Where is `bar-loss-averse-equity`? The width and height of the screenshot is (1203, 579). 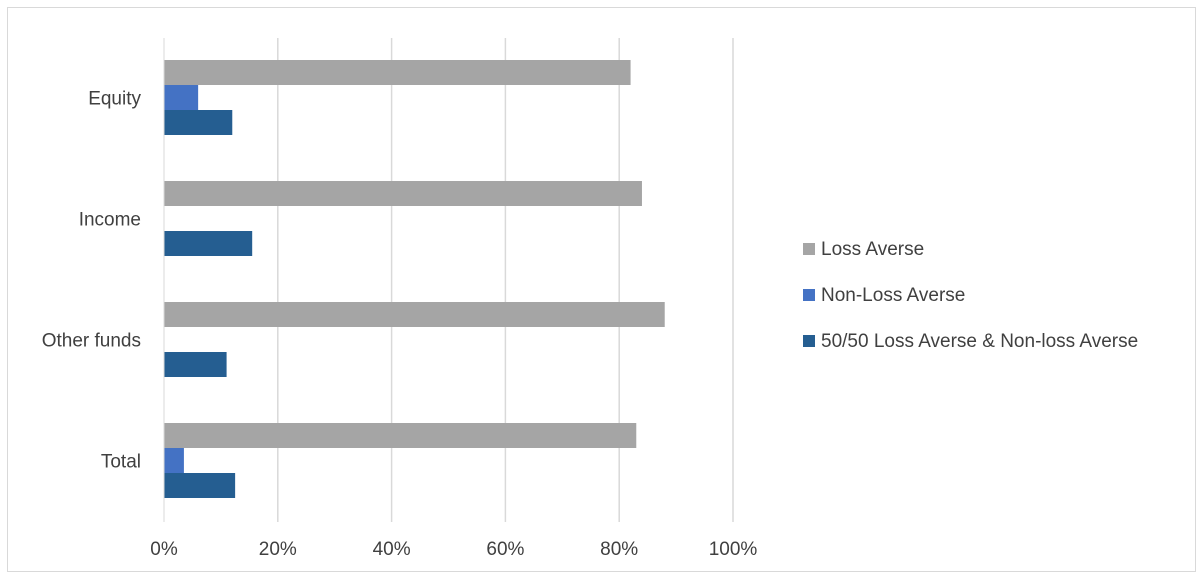
bar-loss-averse-equity is located at coordinates (397, 72).